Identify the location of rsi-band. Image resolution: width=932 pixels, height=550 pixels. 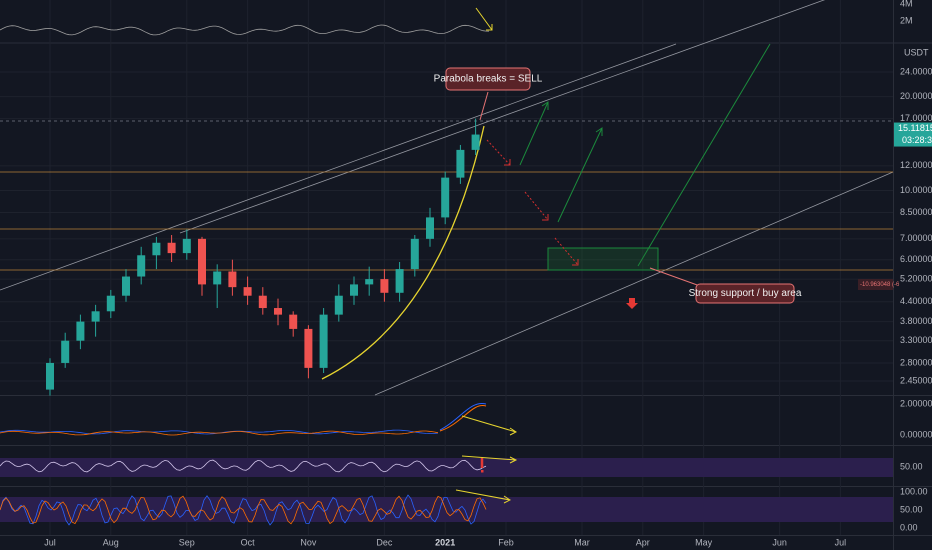
(446, 467).